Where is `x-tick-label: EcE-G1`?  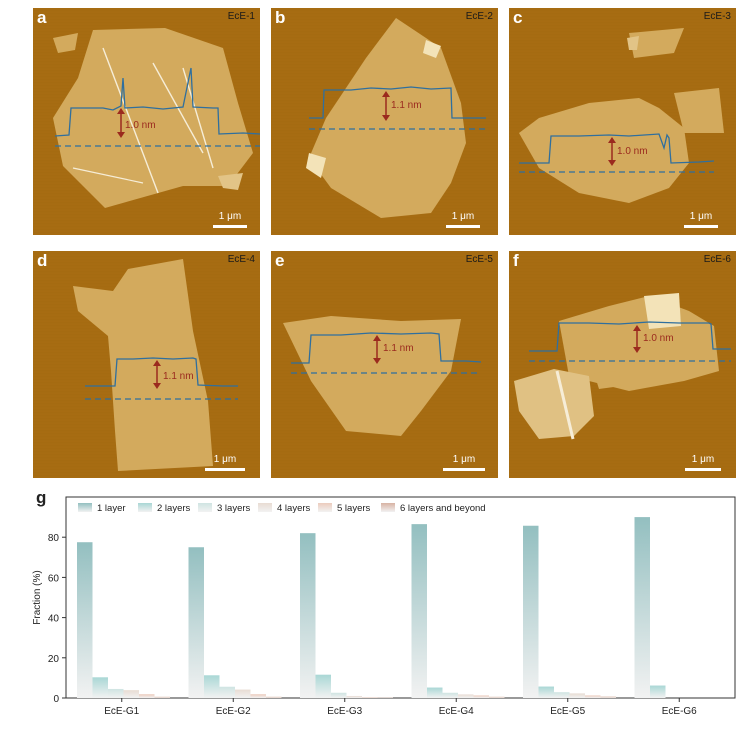
x-tick-label: EcE-G1 is located at coordinates (121, 711).